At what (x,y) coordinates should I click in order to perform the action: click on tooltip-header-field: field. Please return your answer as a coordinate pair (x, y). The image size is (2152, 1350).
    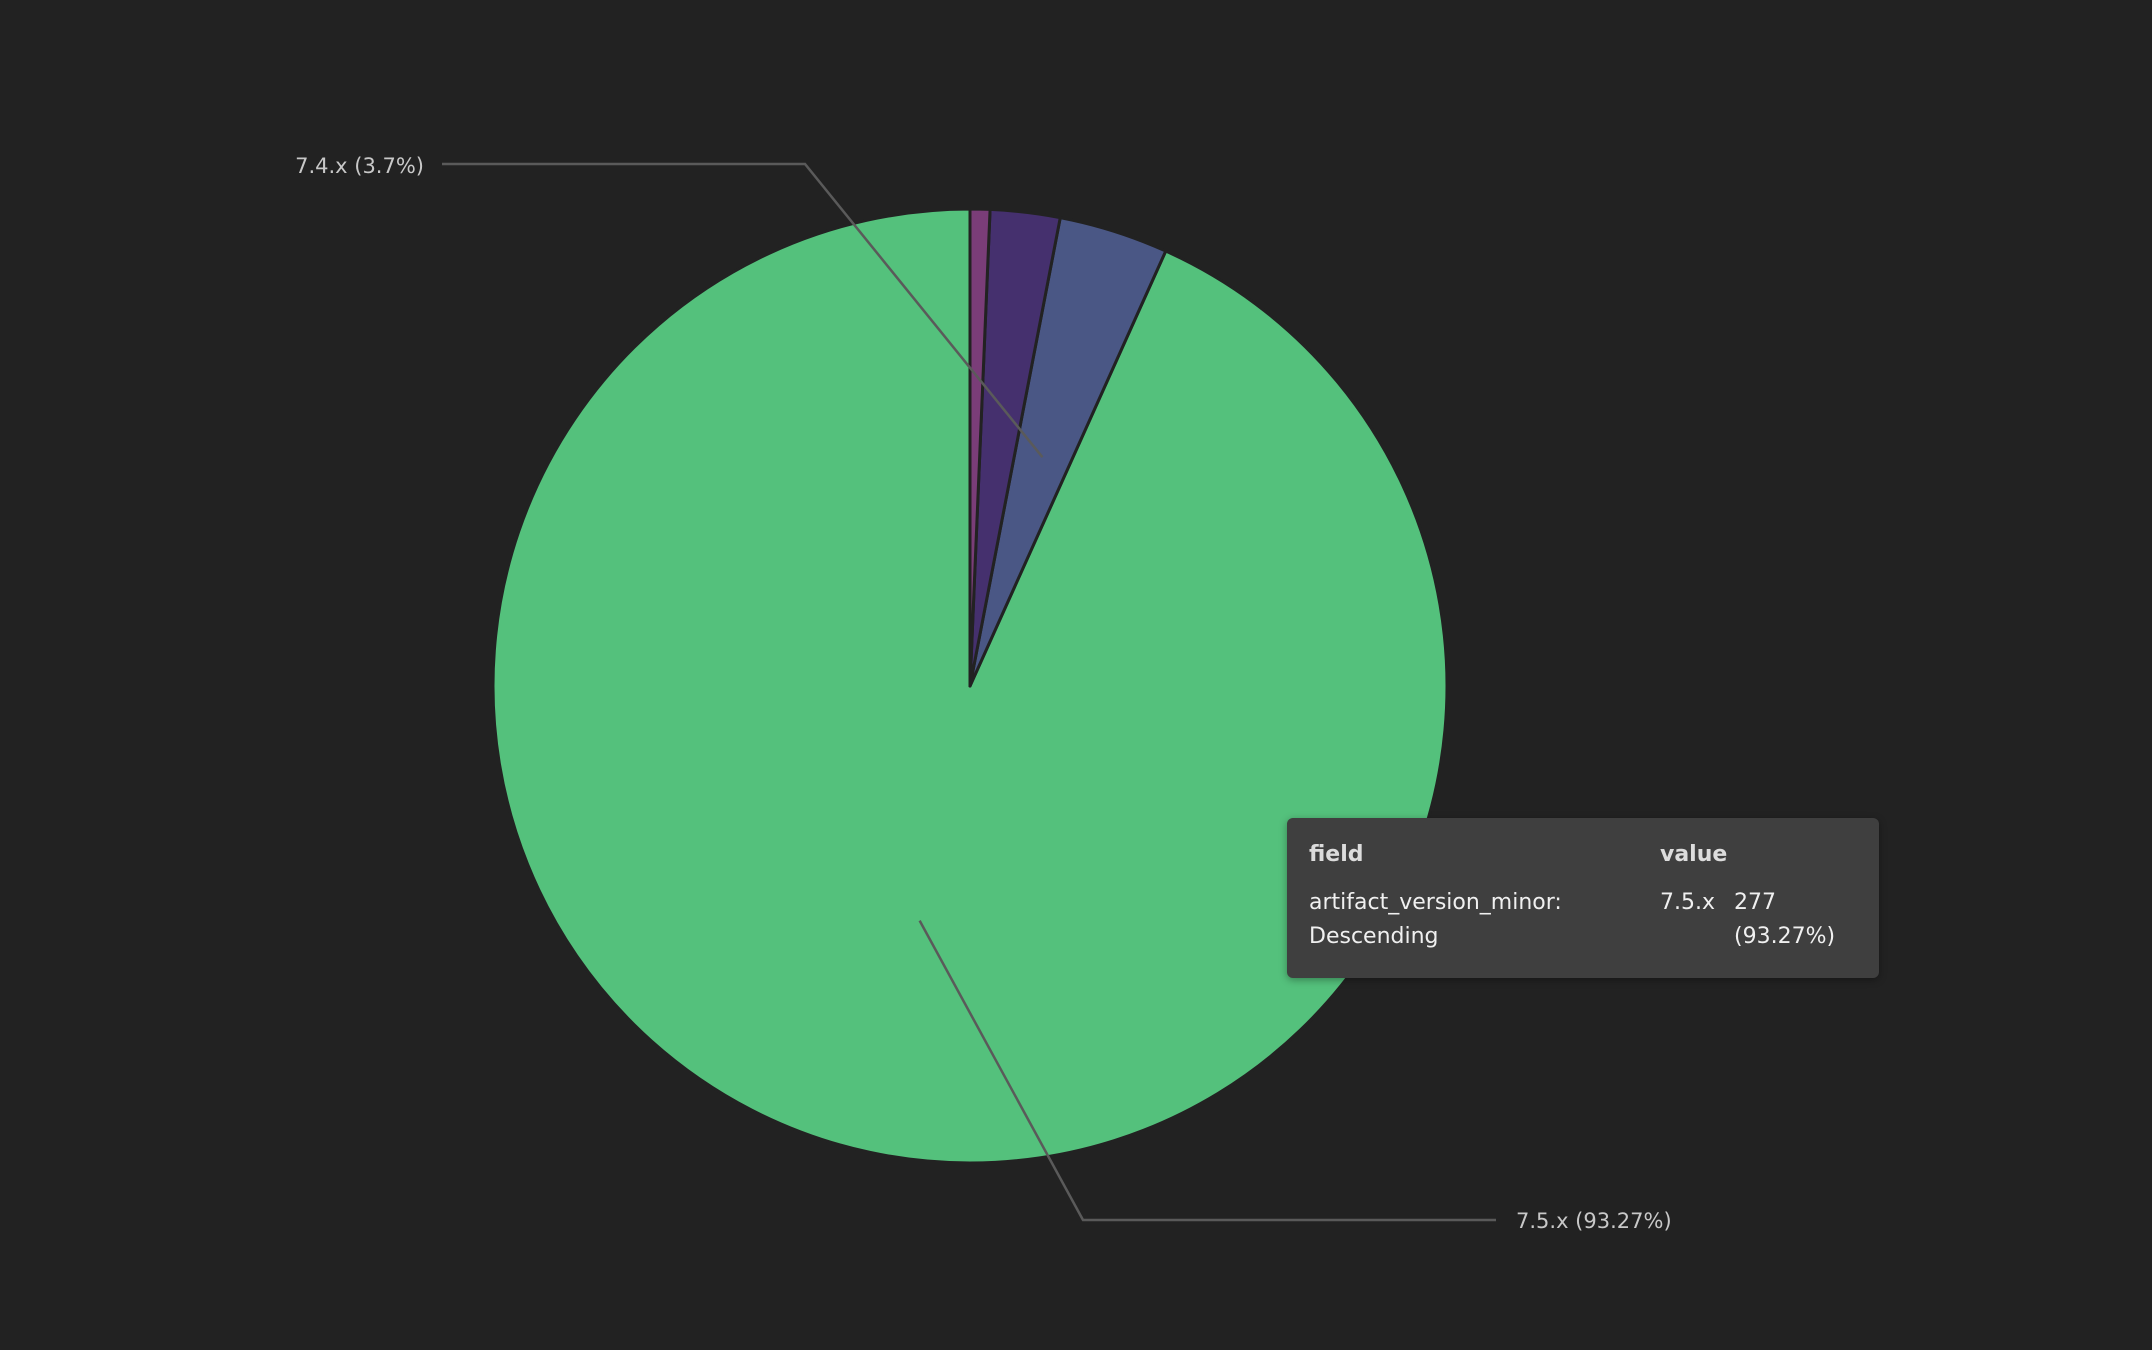
    Looking at the image, I should click on (1336, 854).